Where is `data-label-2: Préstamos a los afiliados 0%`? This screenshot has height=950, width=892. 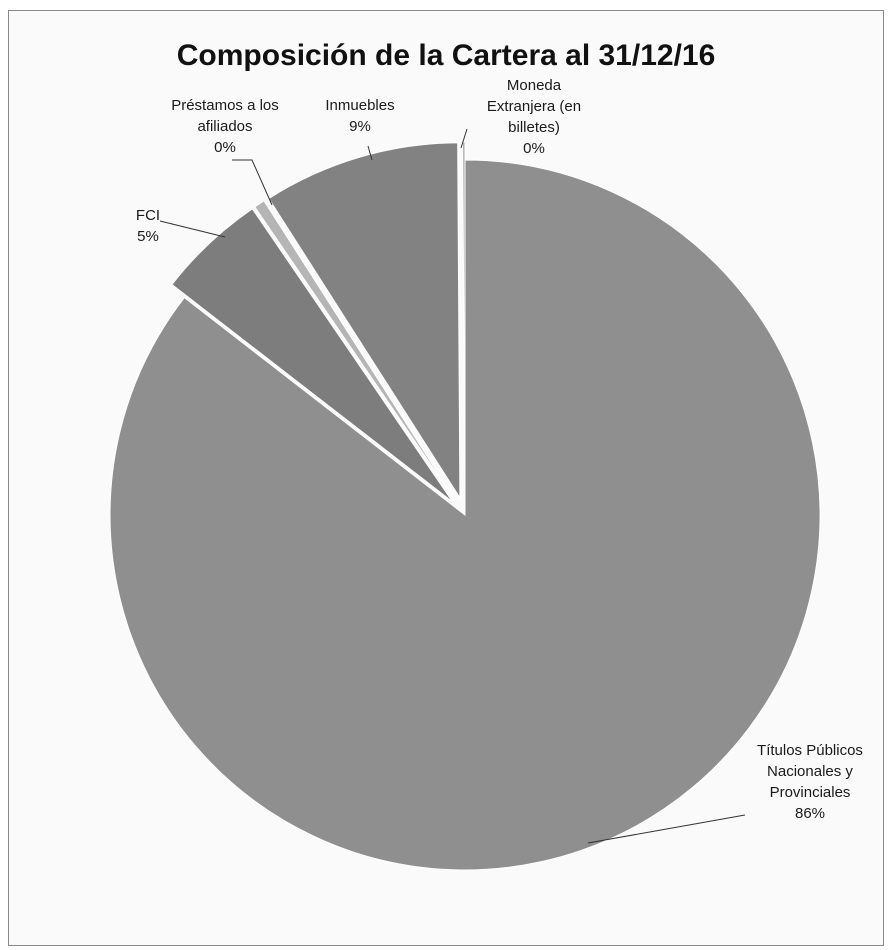 data-label-2: Préstamos a los afiliados 0% is located at coordinates (225, 126).